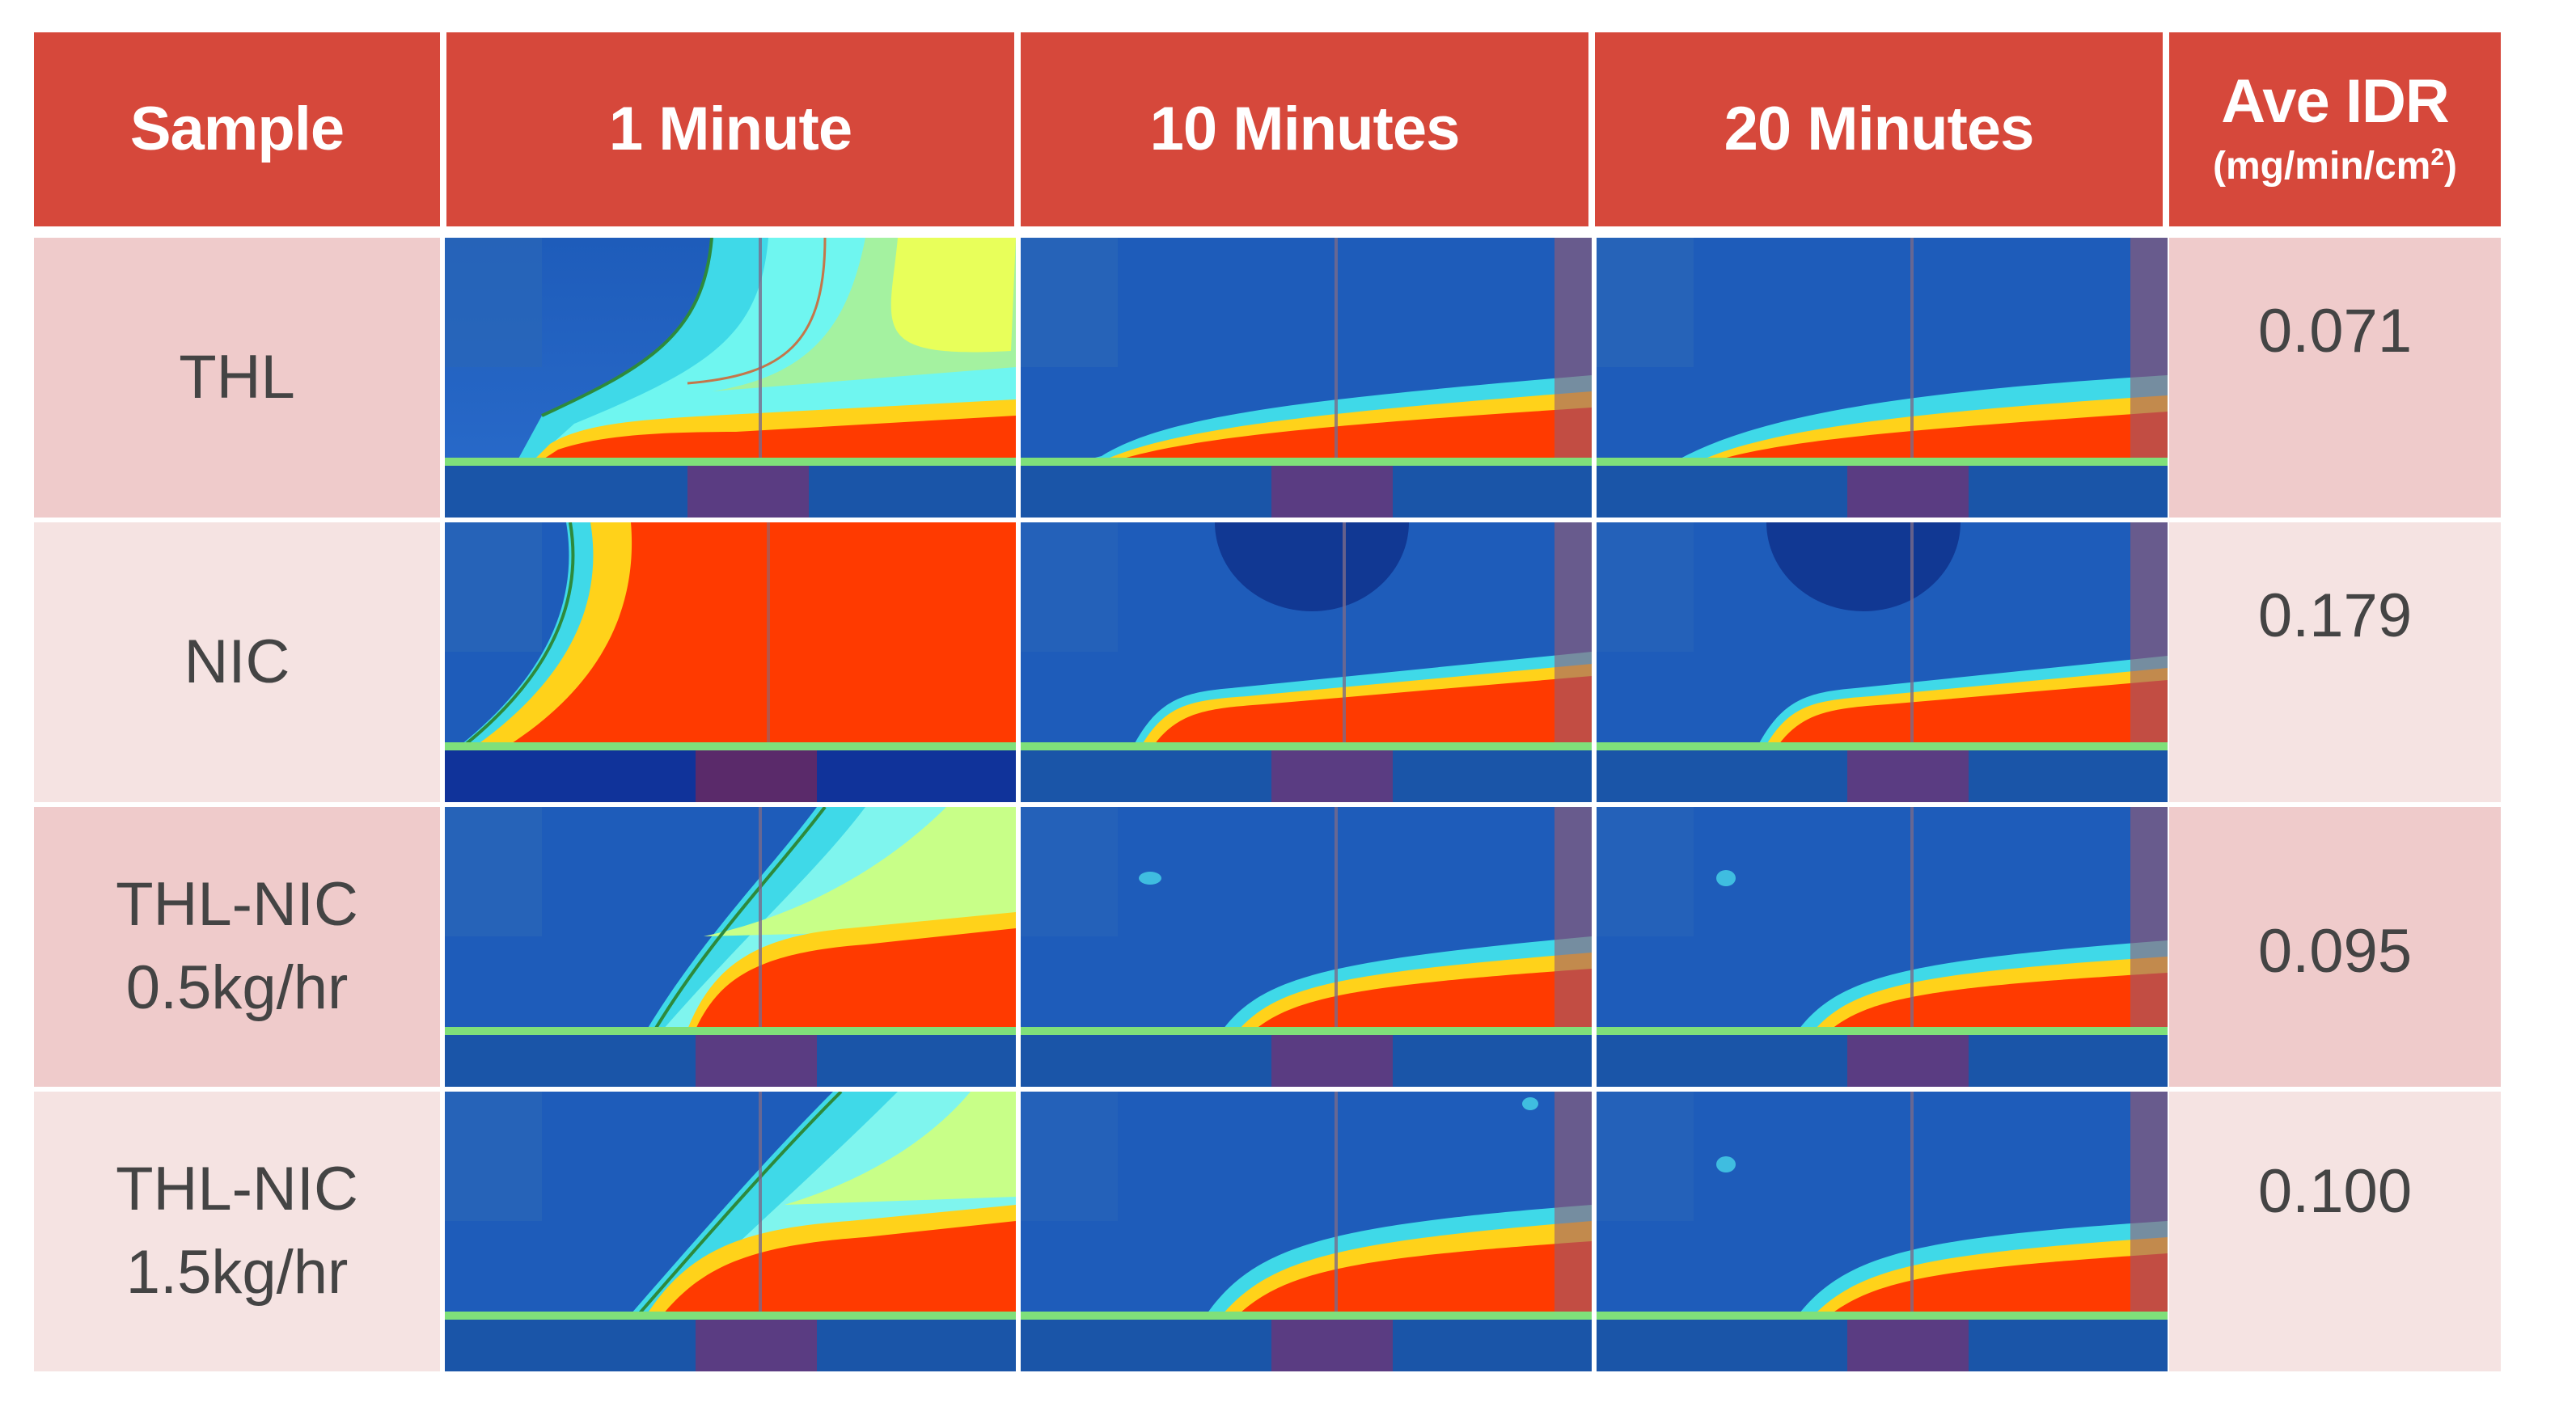 The width and height of the screenshot is (2576, 1428). I want to click on heatmap-nic-1min, so click(730, 662).